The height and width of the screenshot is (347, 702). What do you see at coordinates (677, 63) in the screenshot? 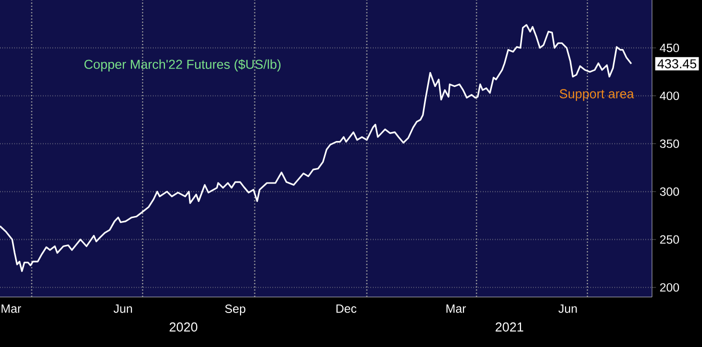
I see `text: 433.45` at bounding box center [677, 63].